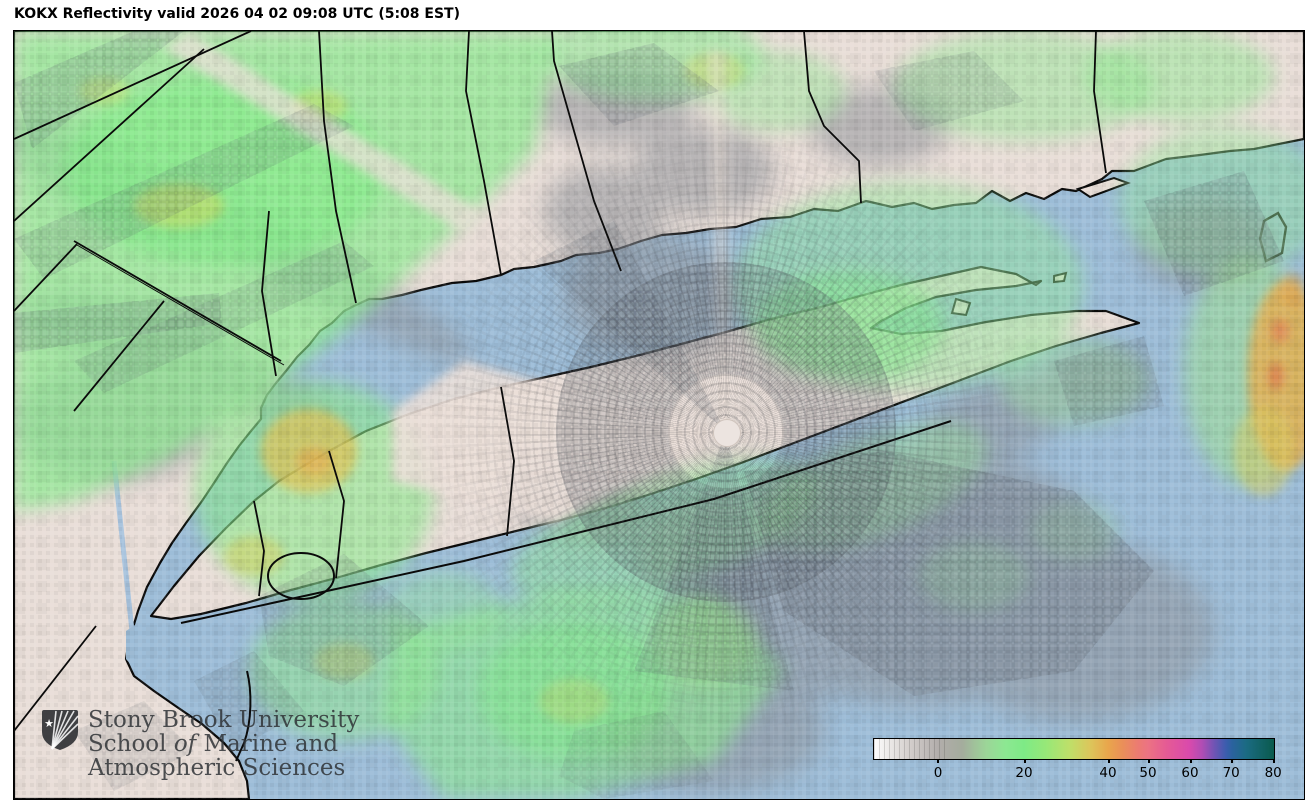 This screenshot has height=811, width=1316. Describe the element at coordinates (49, 723) in the screenshot. I see `star-icon: ★` at that location.